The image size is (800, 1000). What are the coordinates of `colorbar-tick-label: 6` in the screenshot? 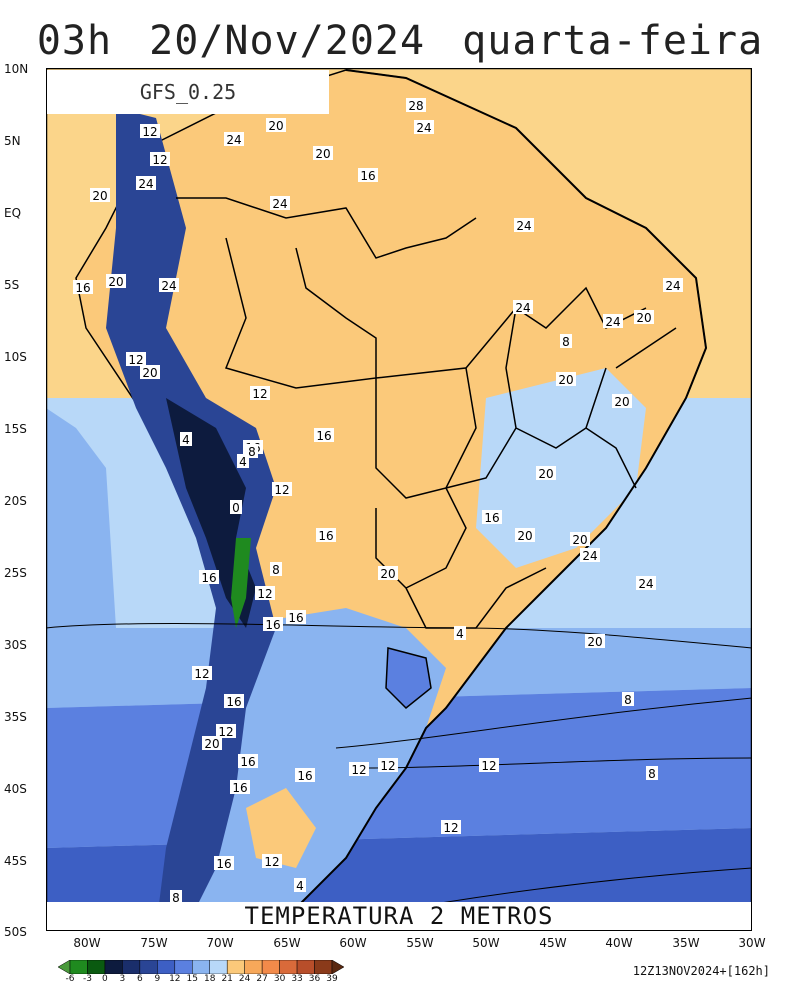 It's located at (139, 979).